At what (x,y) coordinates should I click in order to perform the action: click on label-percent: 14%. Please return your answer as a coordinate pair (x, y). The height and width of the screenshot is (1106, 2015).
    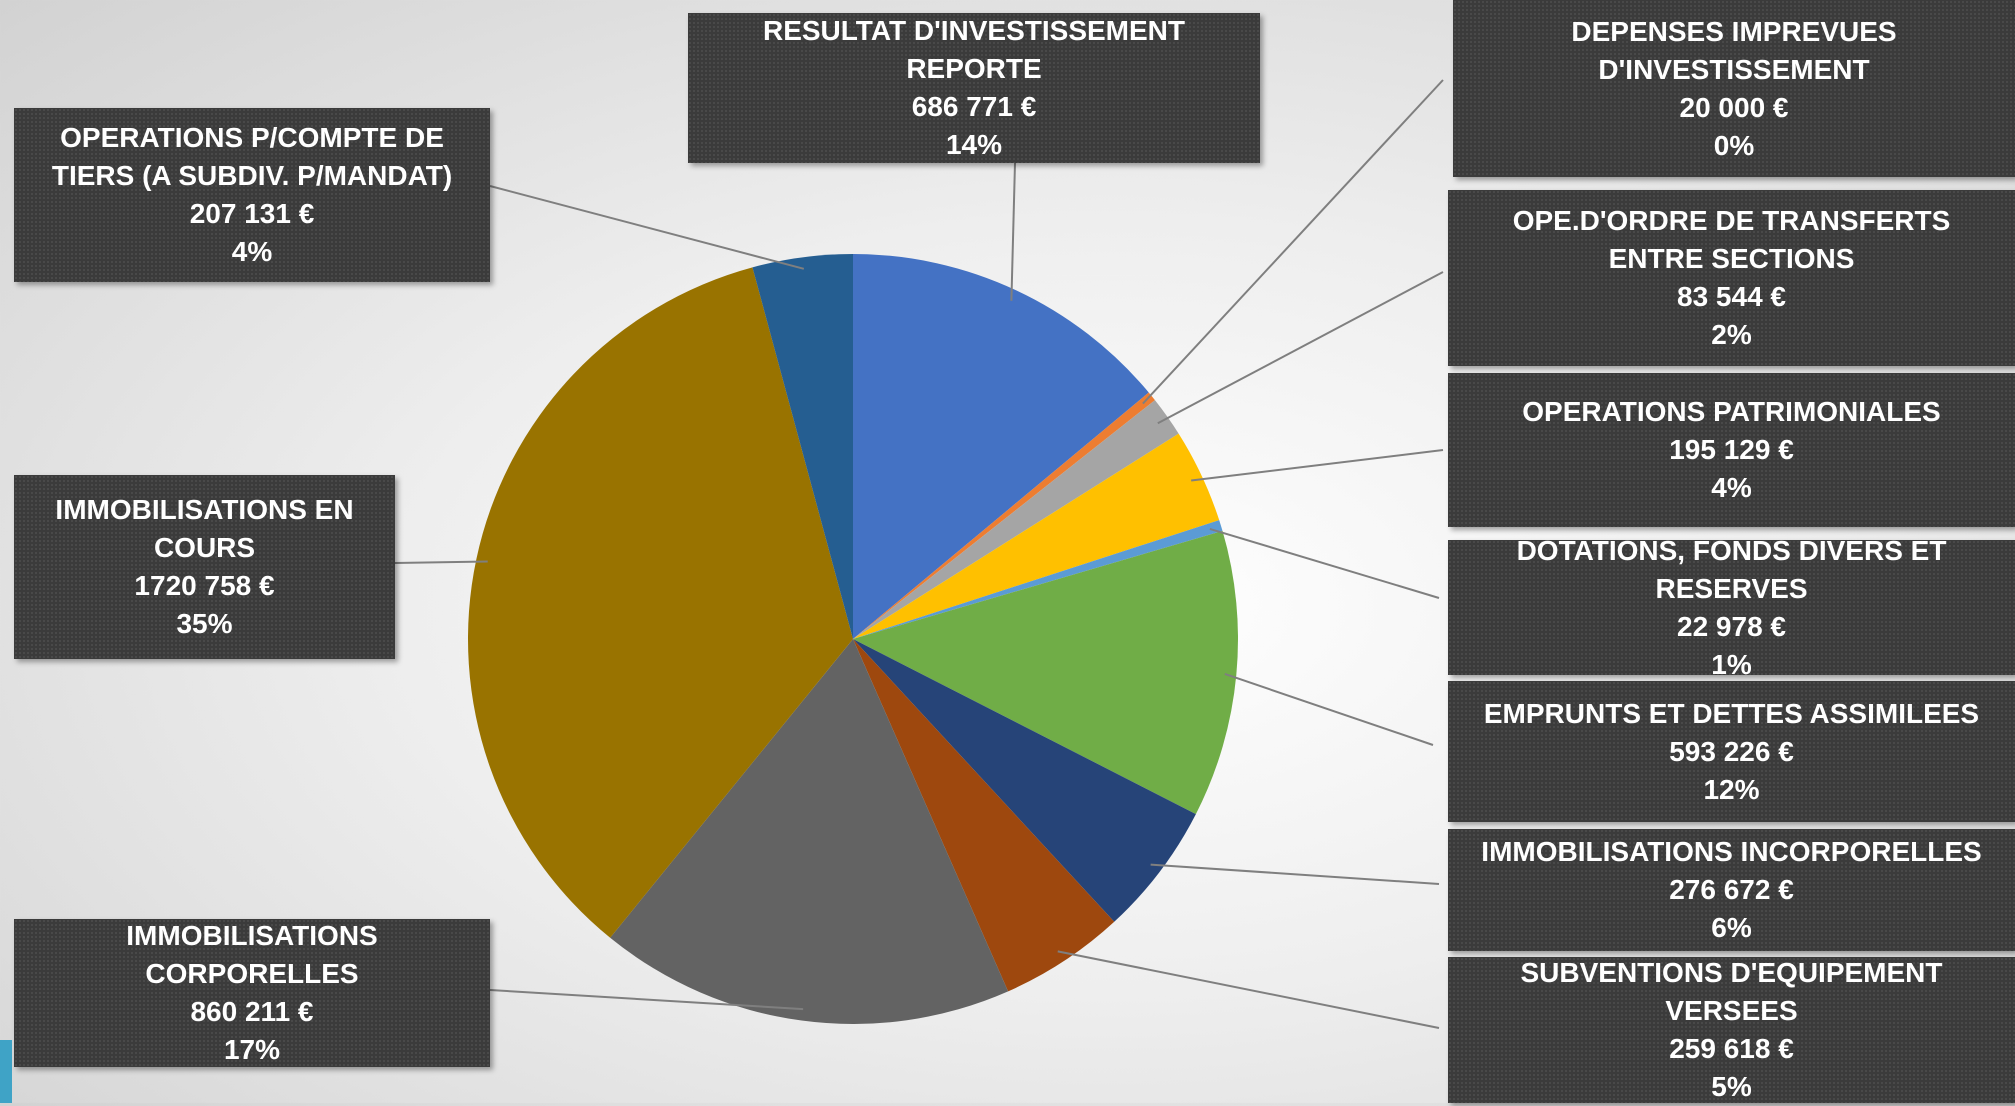
    Looking at the image, I should click on (974, 144).